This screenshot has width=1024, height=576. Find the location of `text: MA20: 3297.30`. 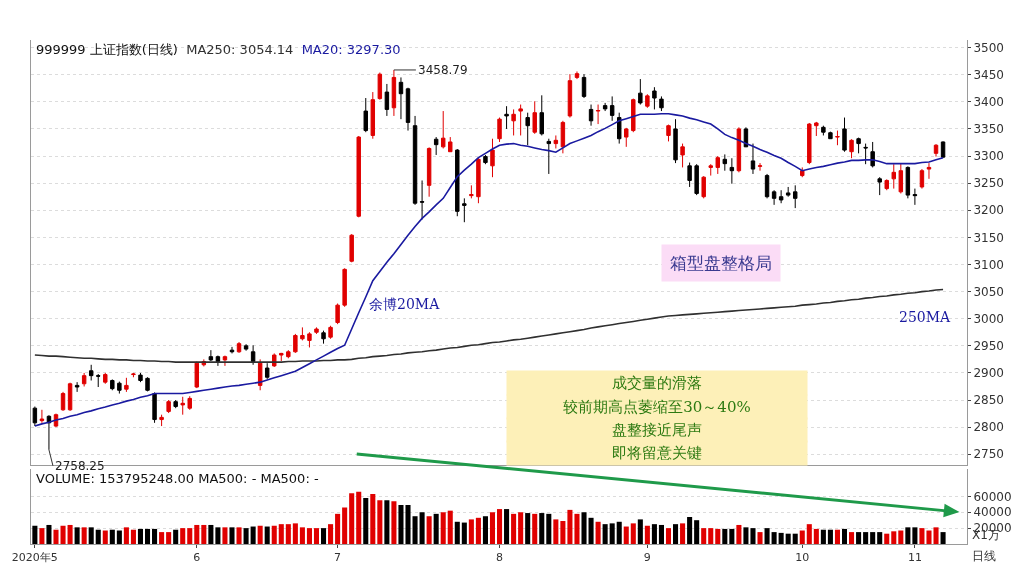

text: MA20: 3297.30 is located at coordinates (351, 49).